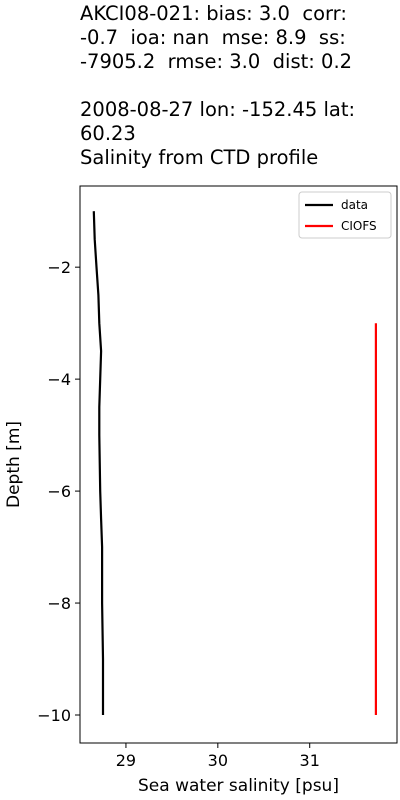 The image size is (400, 800). What do you see at coordinates (216, 61) in the screenshot?
I see `title-line: -7905.2 rmse: 3.0 dist: 0.2` at bounding box center [216, 61].